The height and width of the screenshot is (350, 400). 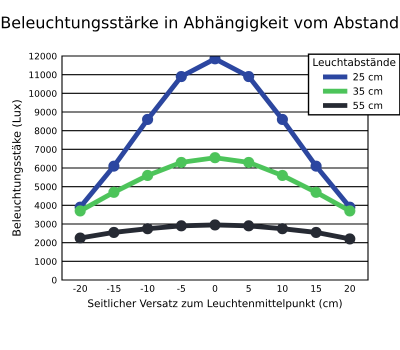 What do you see at coordinates (45, 168) in the screenshot?
I see `y-tick-label: 6000` at bounding box center [45, 168].